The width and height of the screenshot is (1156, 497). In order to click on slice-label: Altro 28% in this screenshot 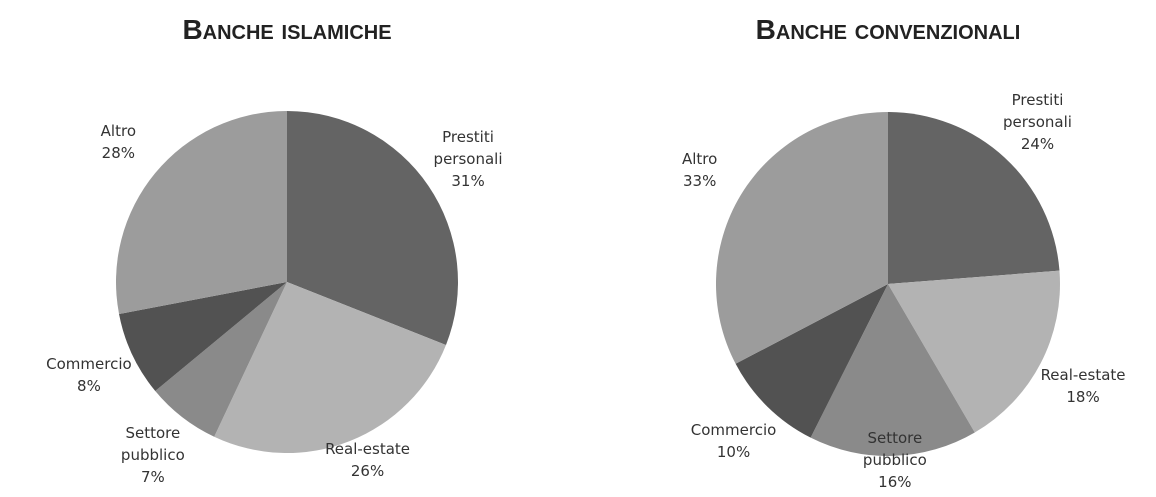, I will do `click(118, 142)`.